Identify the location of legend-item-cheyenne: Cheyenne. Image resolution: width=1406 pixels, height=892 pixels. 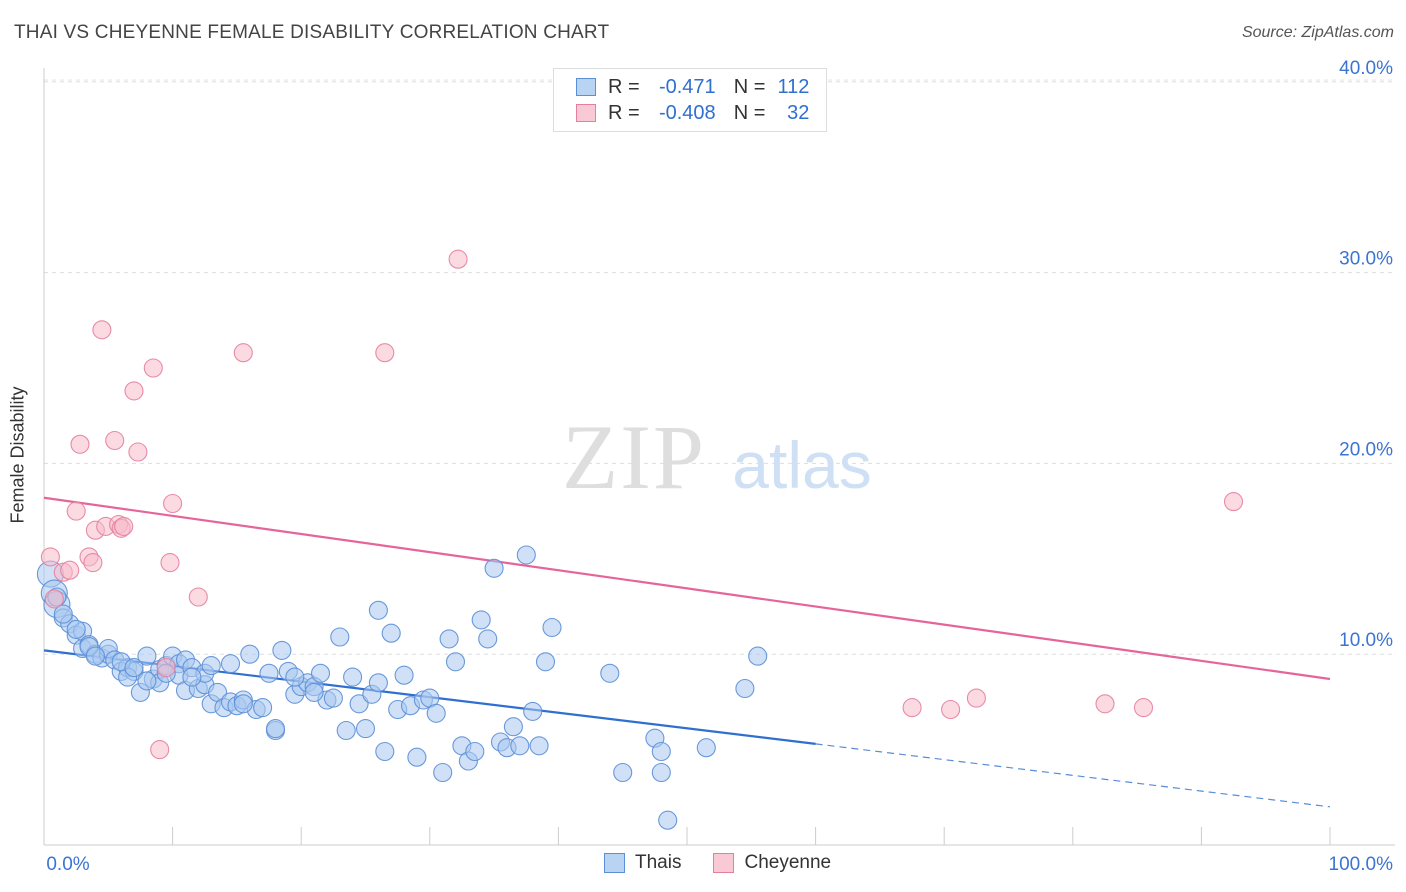
(772, 863).